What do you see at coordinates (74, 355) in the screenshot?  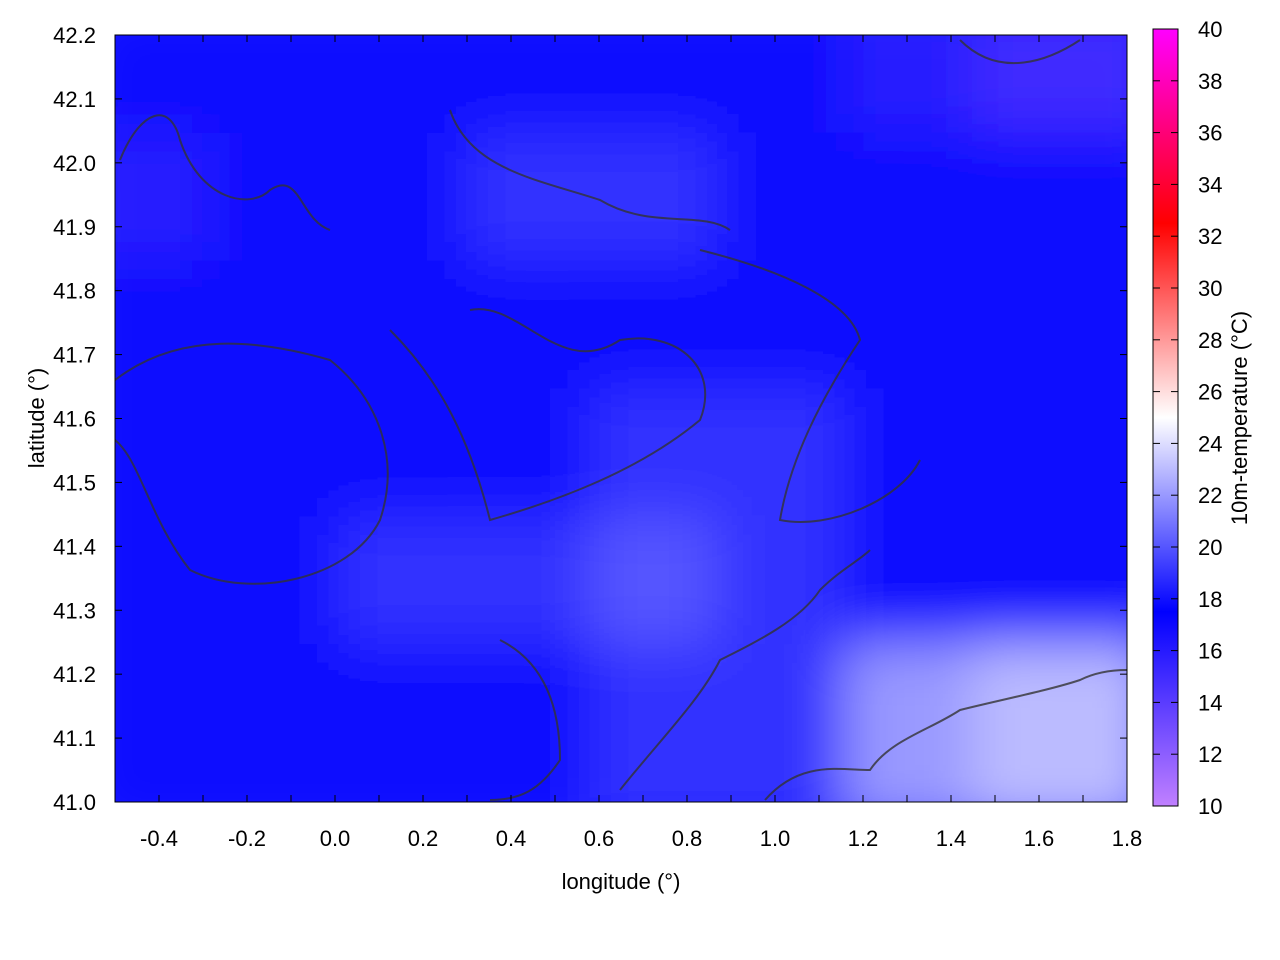 I see `y-tick-label: 41.7` at bounding box center [74, 355].